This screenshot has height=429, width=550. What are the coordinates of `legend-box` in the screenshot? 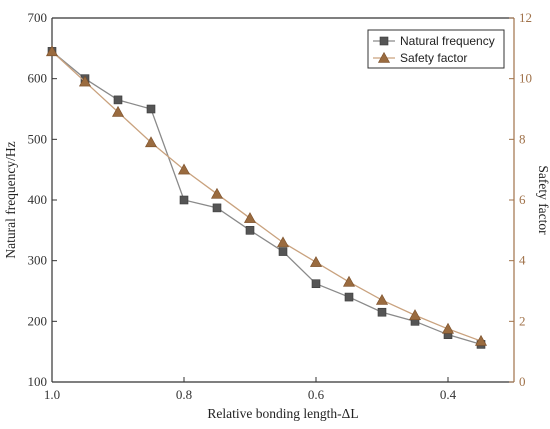 It's located at (436, 49).